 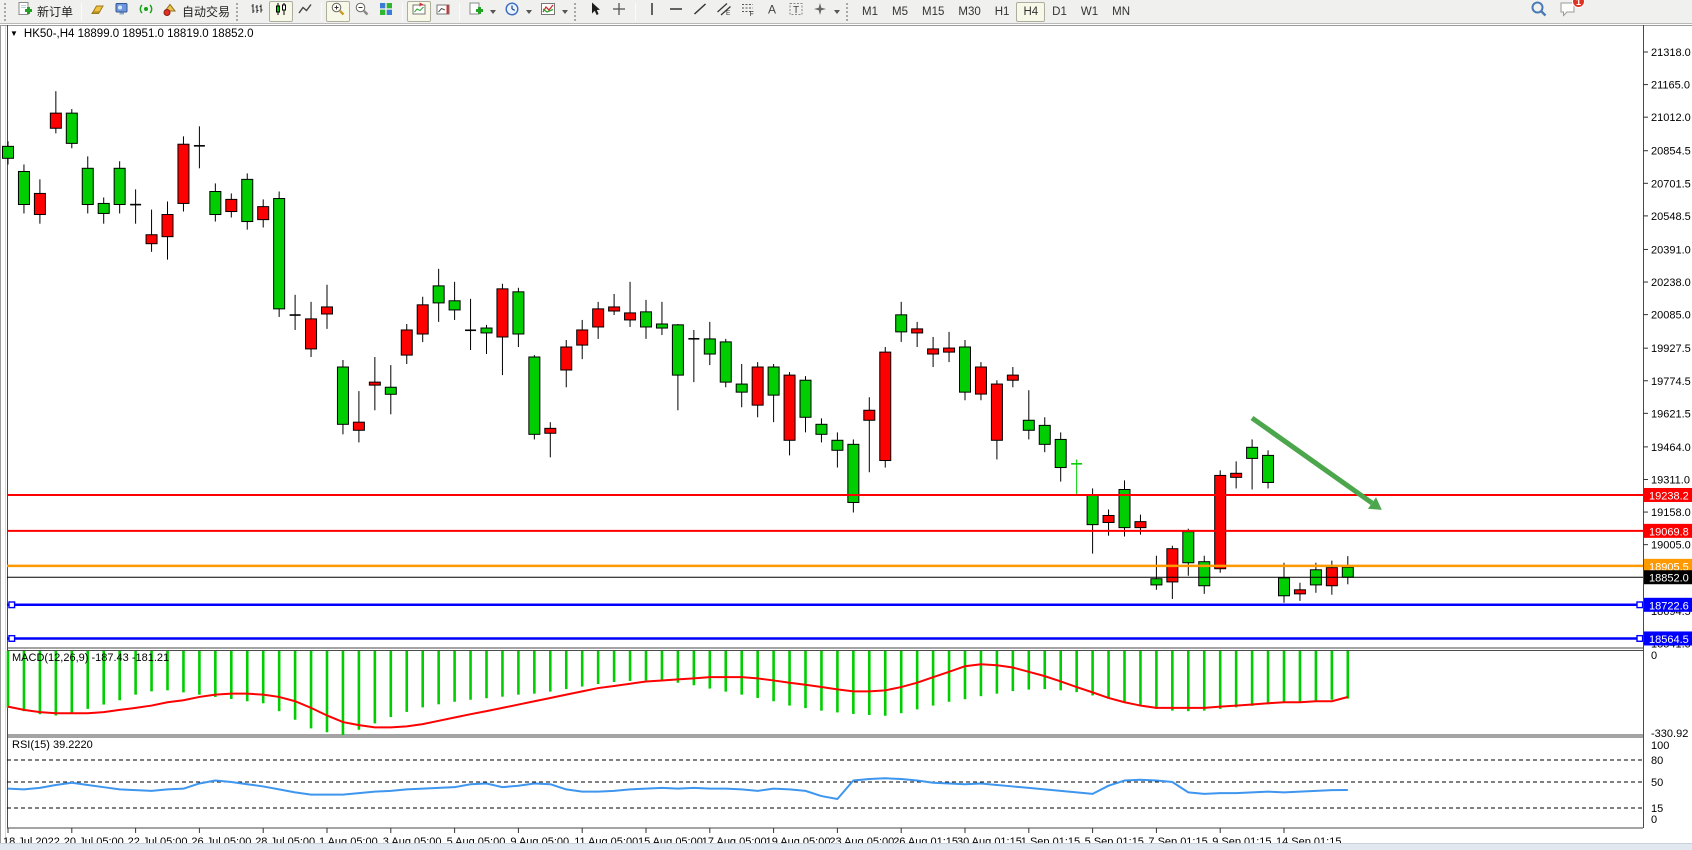 I want to click on svg-text: T, so click(x=796, y=10).